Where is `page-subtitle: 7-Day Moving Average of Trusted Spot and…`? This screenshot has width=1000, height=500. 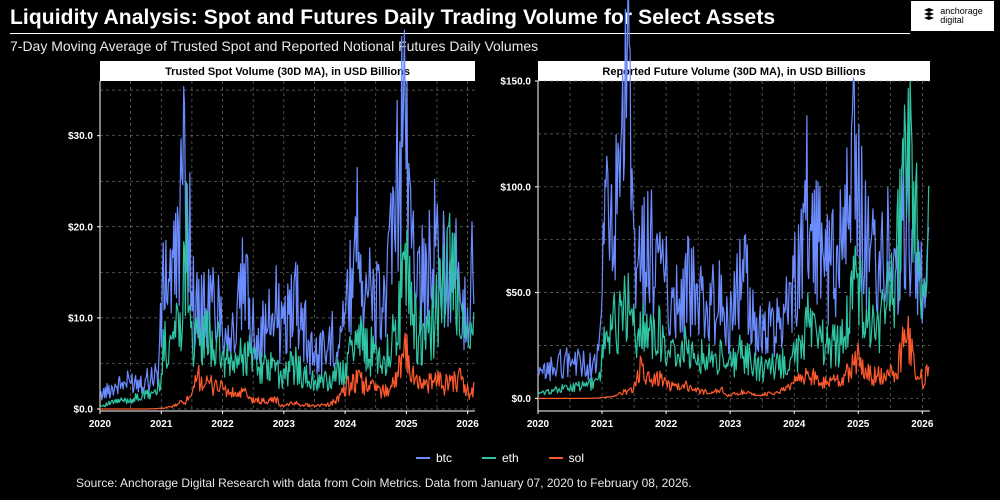
page-subtitle: 7-Day Moving Average of Trusted Spot and… is located at coordinates (274, 46).